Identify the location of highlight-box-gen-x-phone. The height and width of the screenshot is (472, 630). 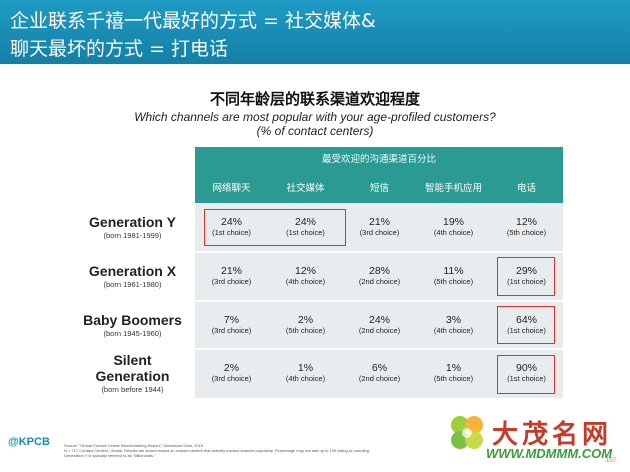
(526, 276).